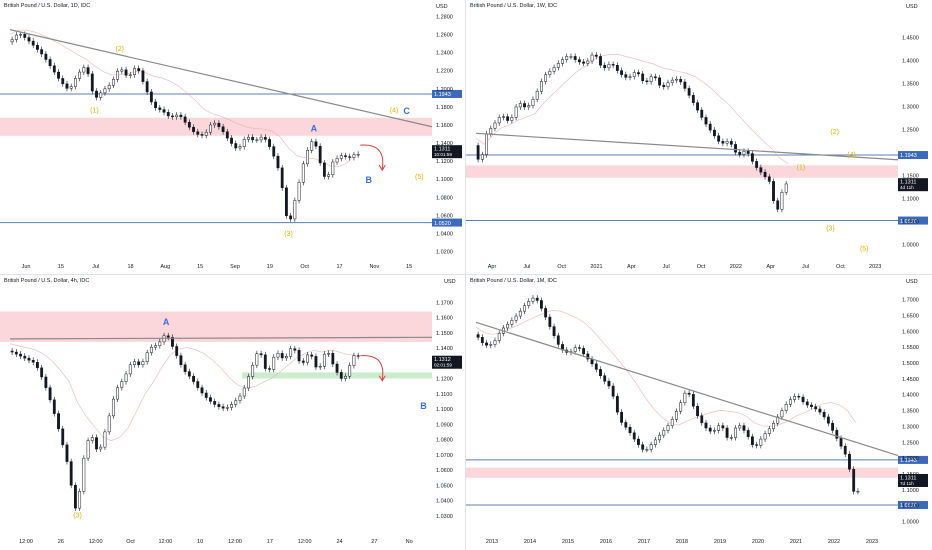 Image resolution: width=932 pixels, height=550 pixels. Describe the element at coordinates (910, 61) in the screenshot. I see `y-tick-label: 1.4000` at that location.